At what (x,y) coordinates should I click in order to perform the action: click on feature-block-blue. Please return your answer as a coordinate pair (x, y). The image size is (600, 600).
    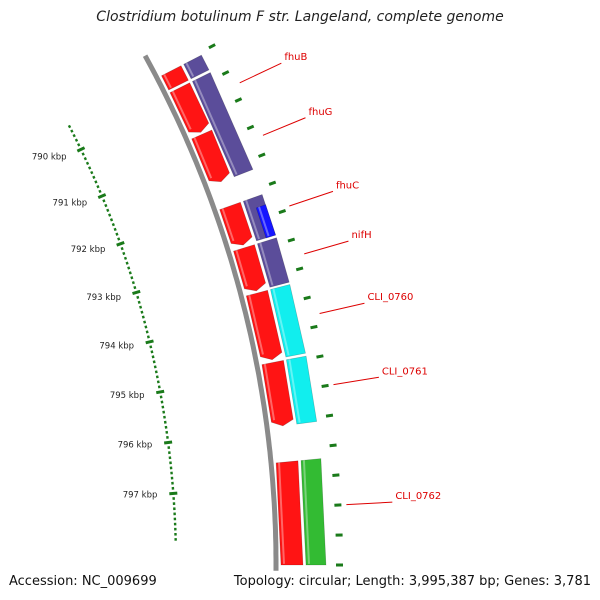
    Looking at the image, I should click on (265, 221).